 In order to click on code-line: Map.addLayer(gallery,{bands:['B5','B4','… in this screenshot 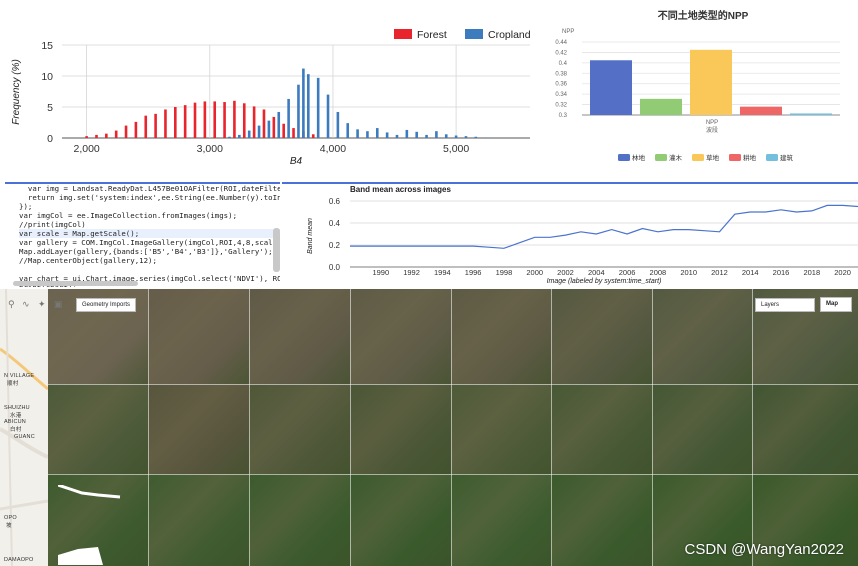, I will do `click(146, 251)`.